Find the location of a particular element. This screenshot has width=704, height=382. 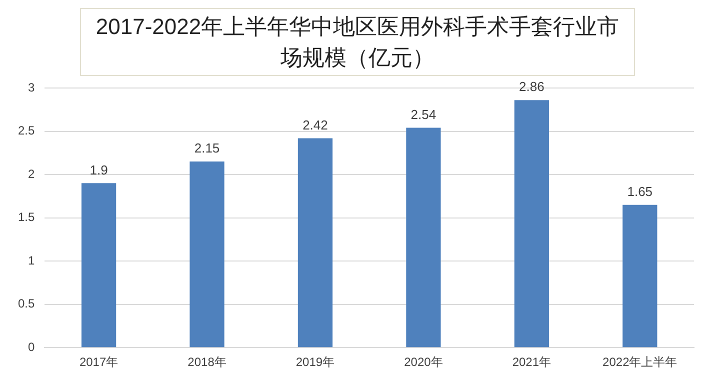

x-tick-label: 2019年 is located at coordinates (315, 362).